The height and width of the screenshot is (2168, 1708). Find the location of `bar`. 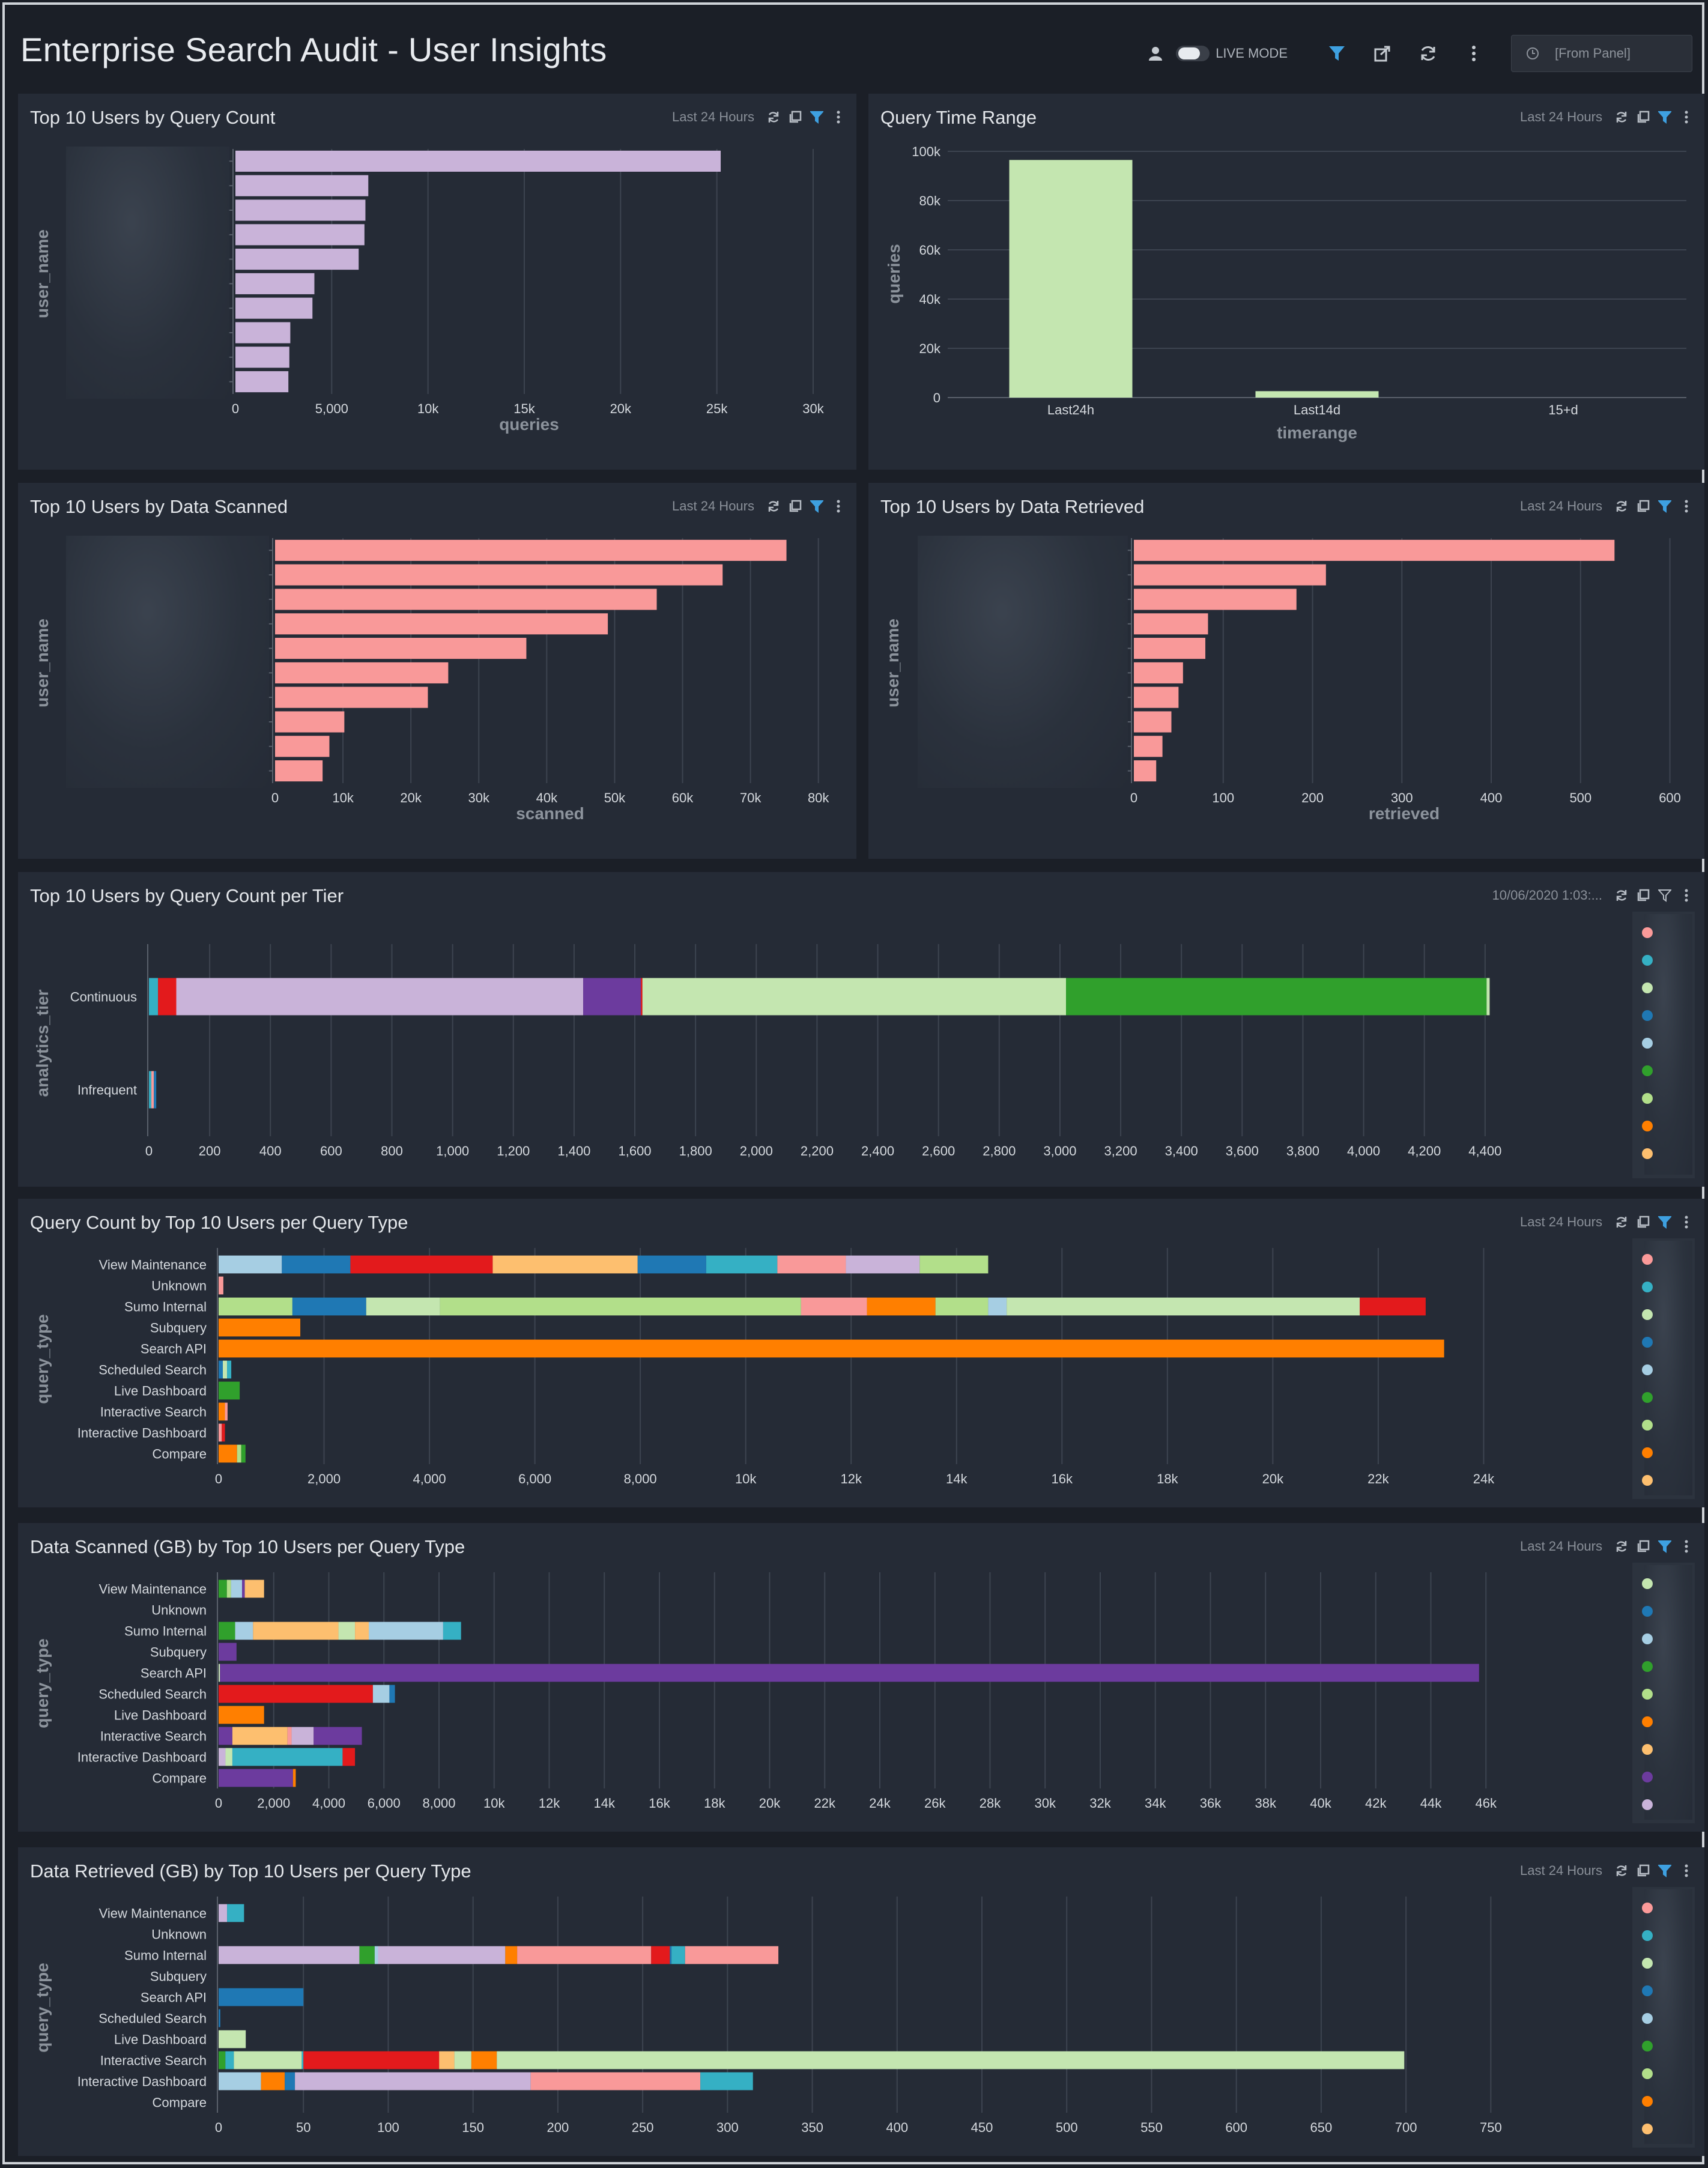

bar is located at coordinates (302, 746).